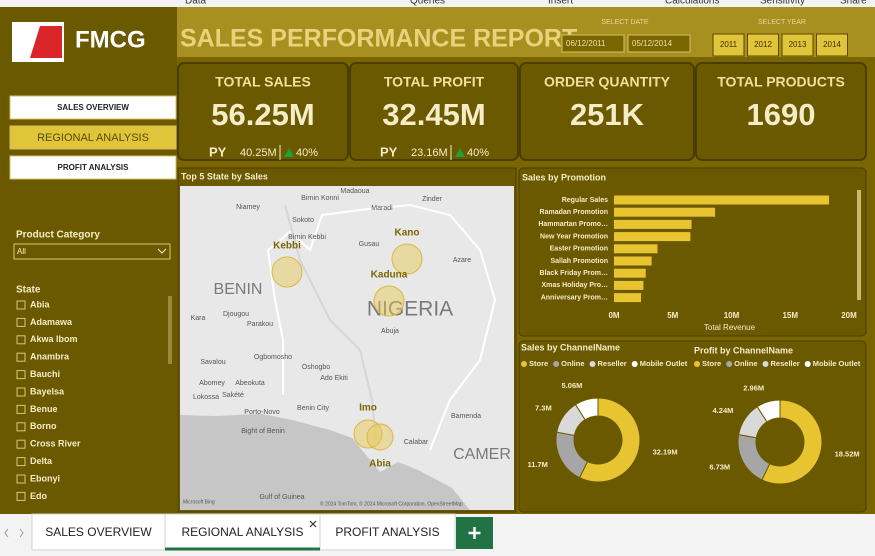 The height and width of the screenshot is (556, 875). Describe the element at coordinates (39, 496) in the screenshot. I see `state-option: Edo` at that location.